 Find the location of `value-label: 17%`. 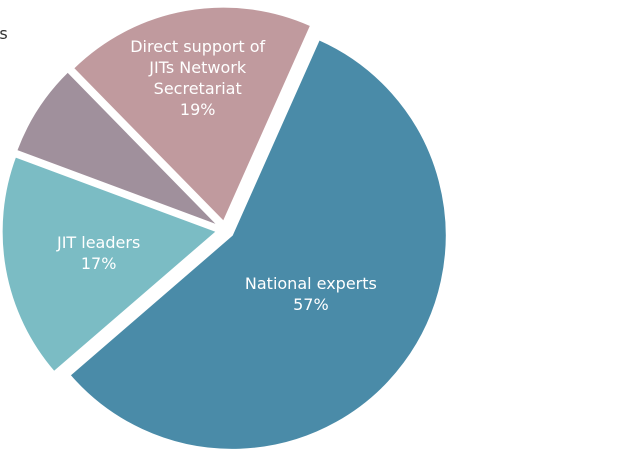

value-label: 17% is located at coordinates (98, 263).